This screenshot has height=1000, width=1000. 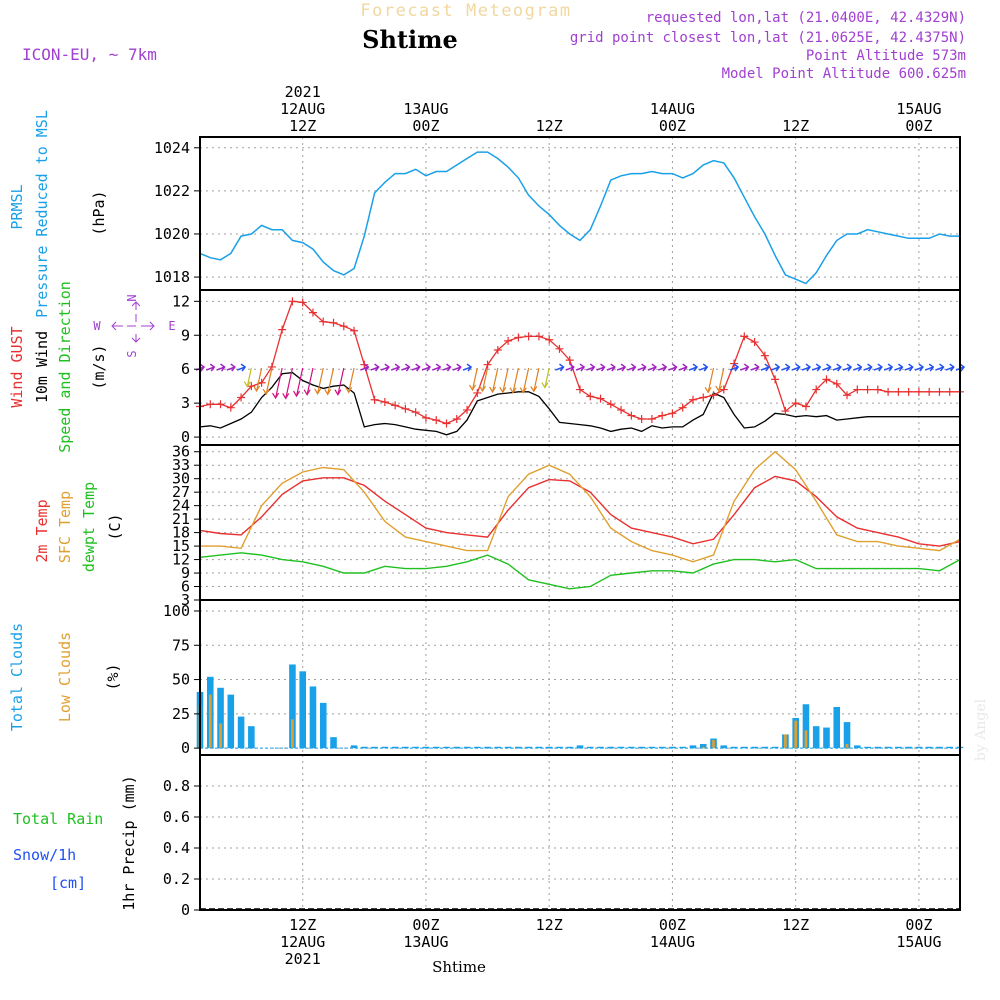 What do you see at coordinates (89, 527) in the screenshot?
I see `label-dewpt-temp: dewpt Temp` at bounding box center [89, 527].